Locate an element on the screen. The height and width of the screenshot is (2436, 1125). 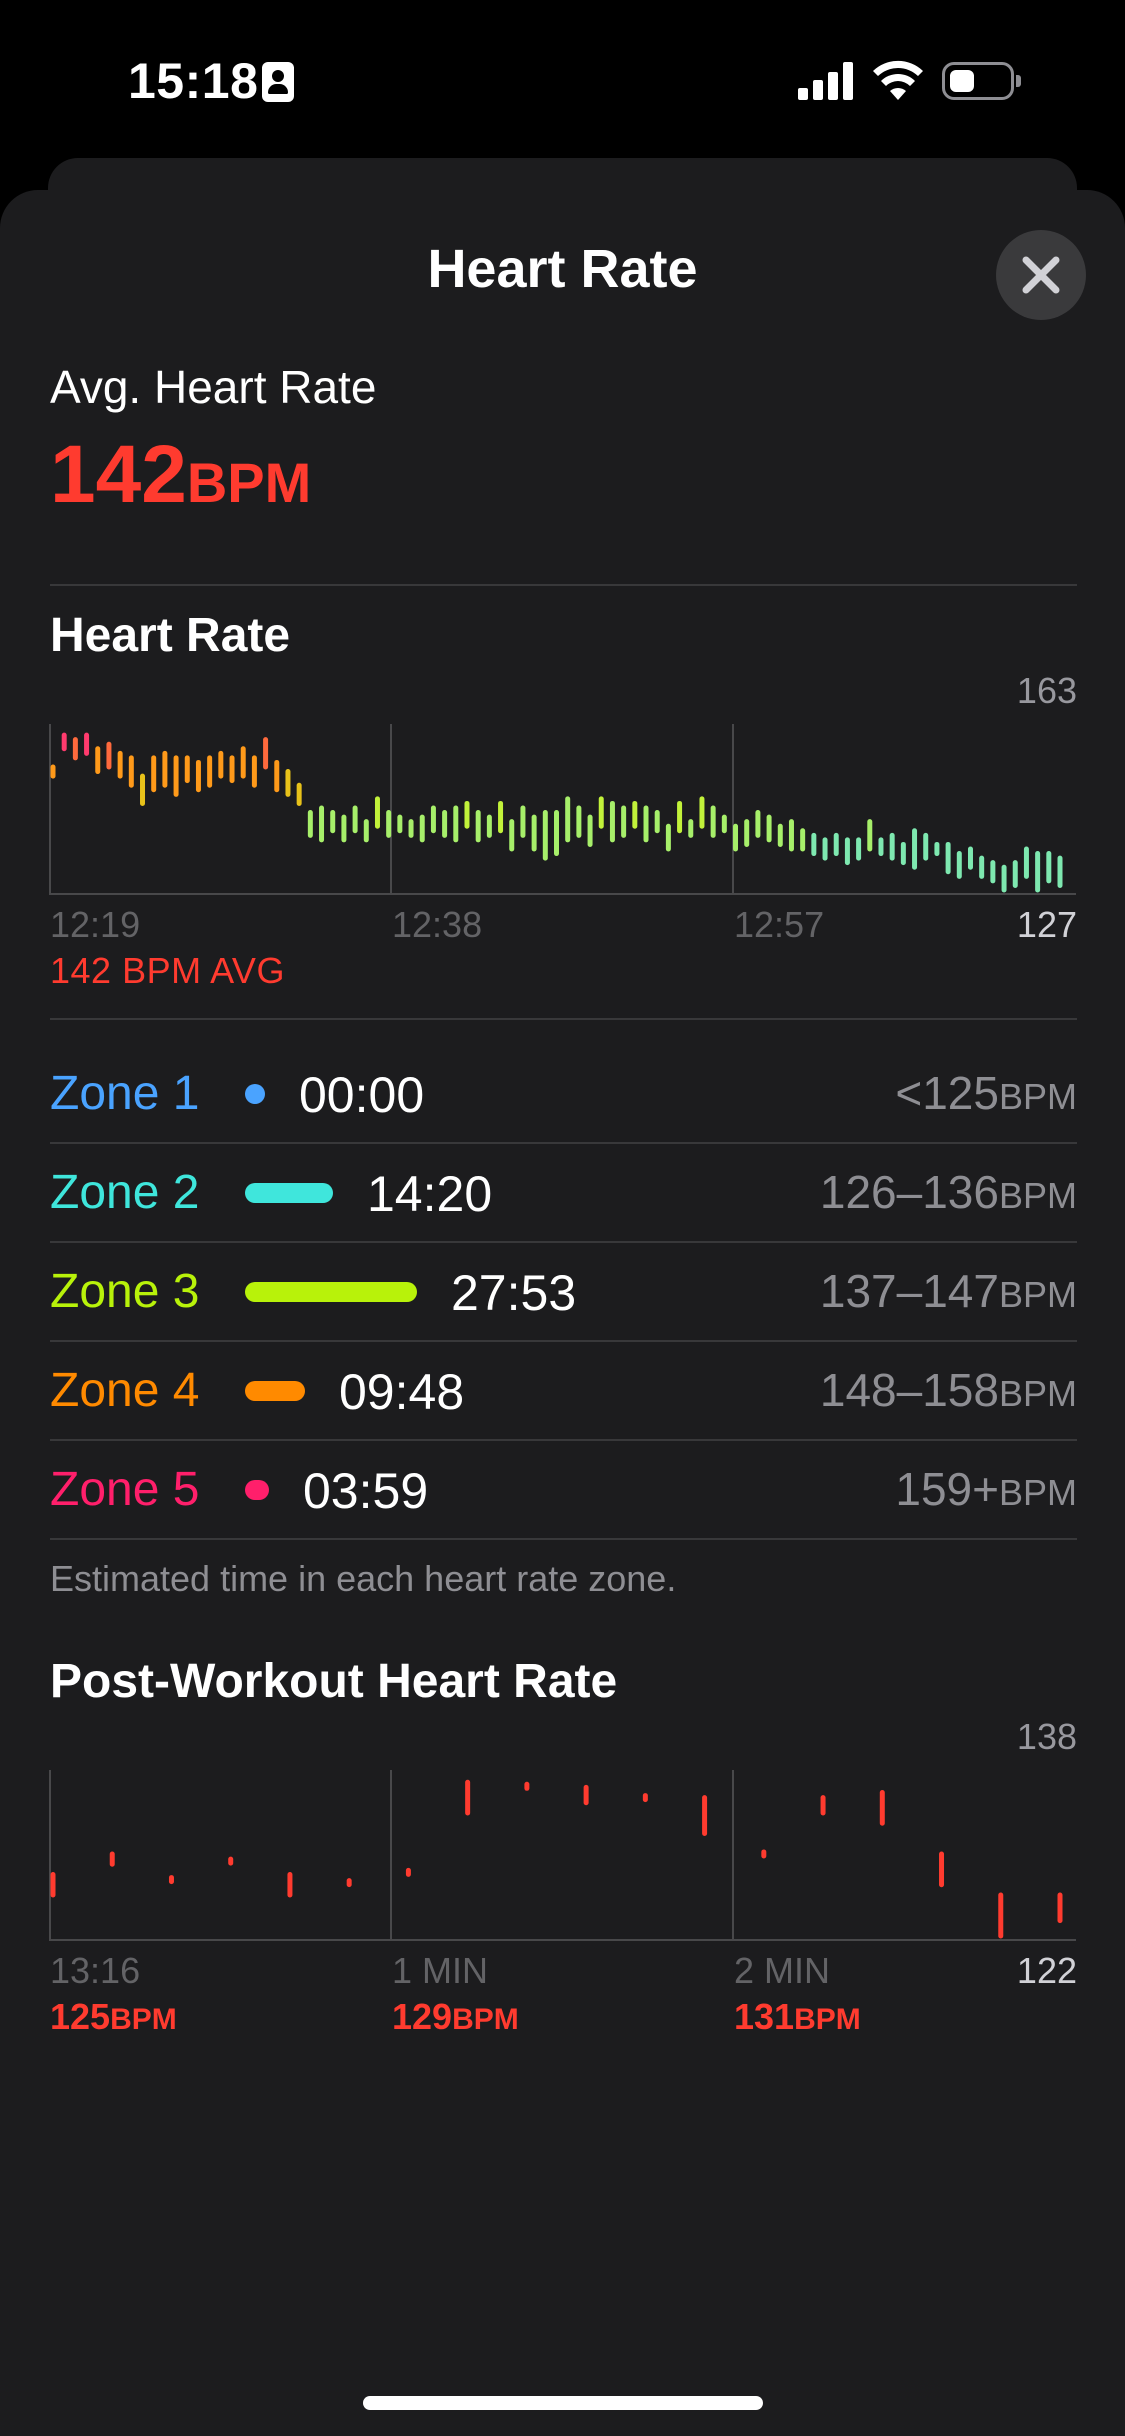
post-workout-minute-number: 125 is located at coordinates (80, 2016).